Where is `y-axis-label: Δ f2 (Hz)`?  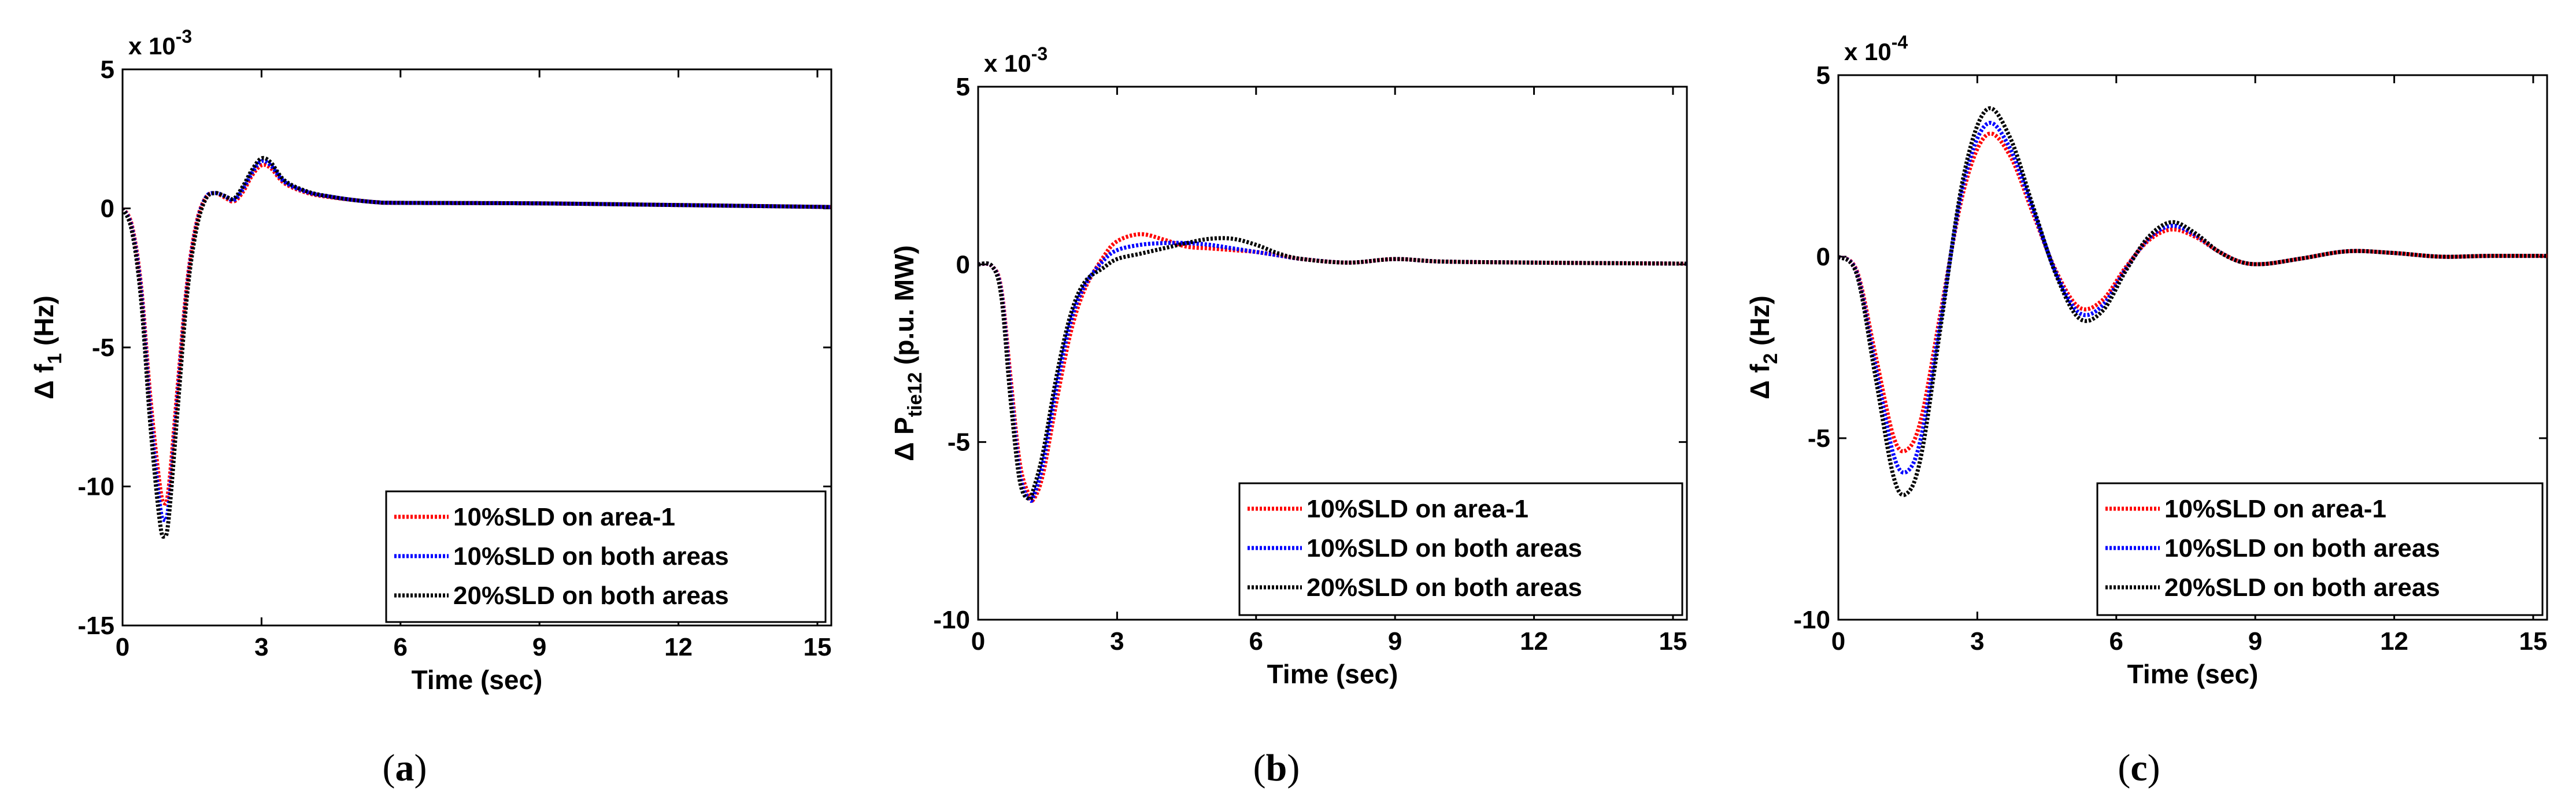
y-axis-label: Δ f2 (Hz) is located at coordinates (1763, 347).